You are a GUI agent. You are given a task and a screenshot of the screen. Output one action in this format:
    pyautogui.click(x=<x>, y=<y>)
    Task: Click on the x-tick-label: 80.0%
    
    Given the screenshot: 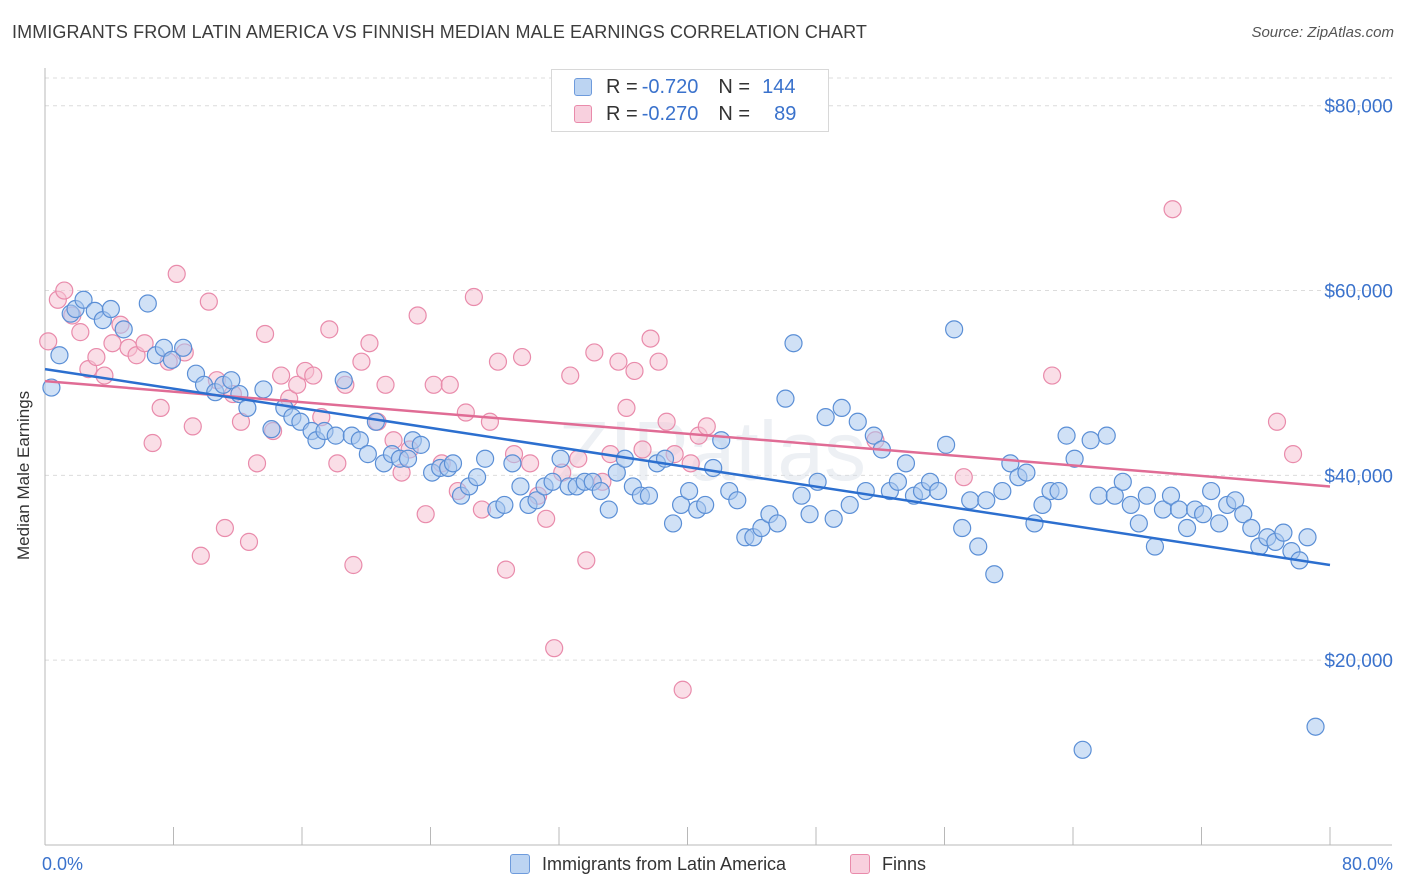 What is the action you would take?
    pyautogui.click(x=1367, y=864)
    